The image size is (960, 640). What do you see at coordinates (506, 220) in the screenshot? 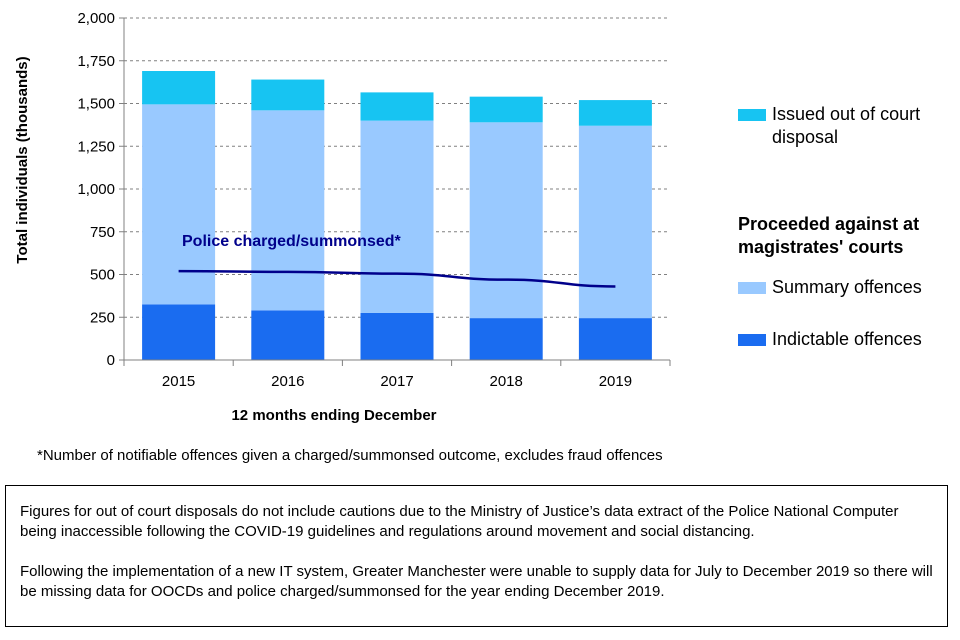
I see `bar-summary-offences-2018` at bounding box center [506, 220].